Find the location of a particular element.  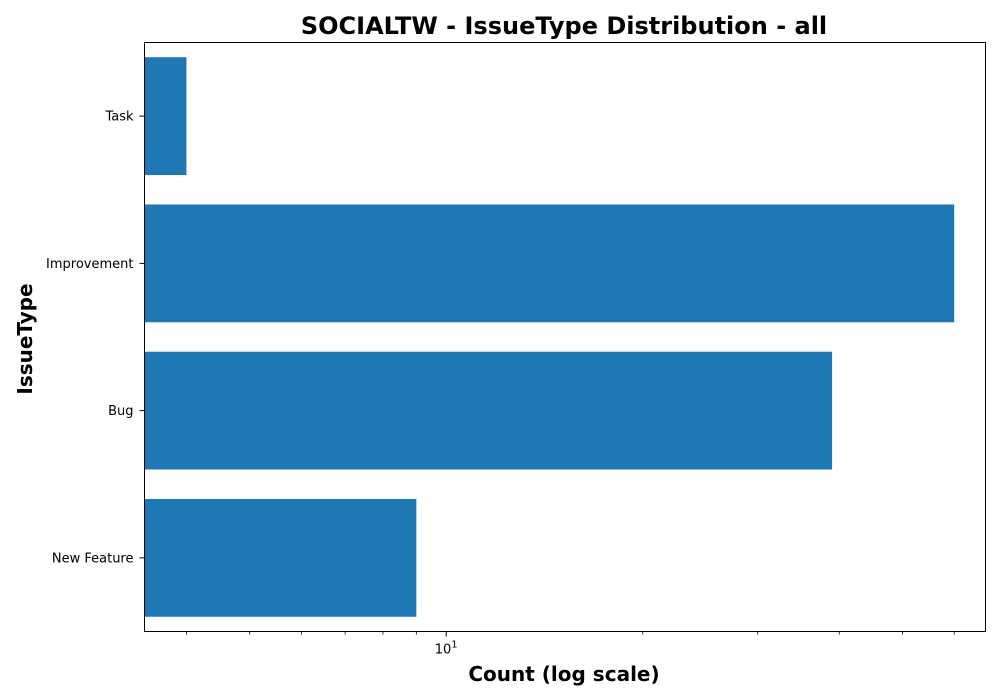

x-axis-label: Count (log scale) is located at coordinates (563, 674).